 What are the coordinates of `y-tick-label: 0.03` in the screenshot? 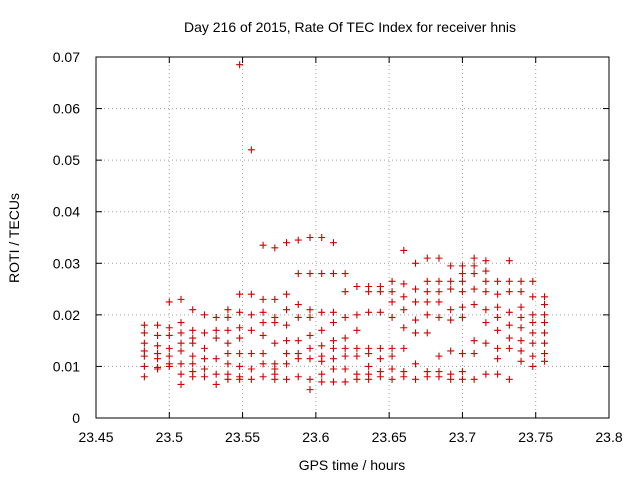 It's located at (66, 263).